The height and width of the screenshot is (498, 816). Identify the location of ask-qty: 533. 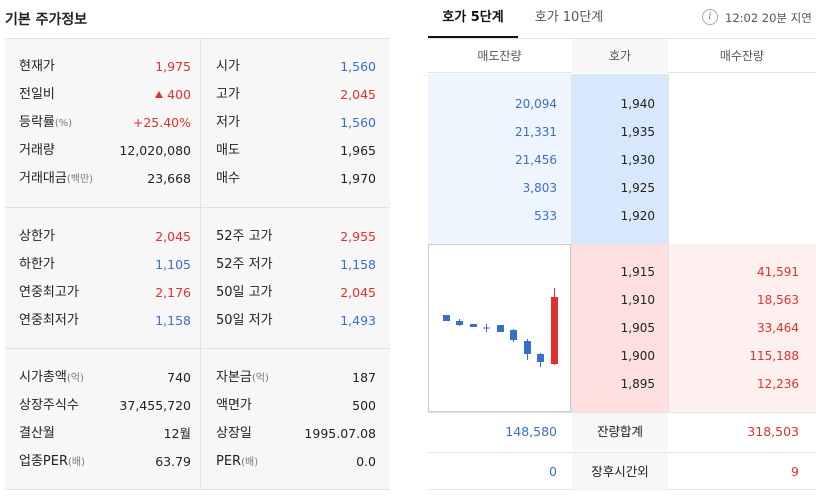
(545, 216).